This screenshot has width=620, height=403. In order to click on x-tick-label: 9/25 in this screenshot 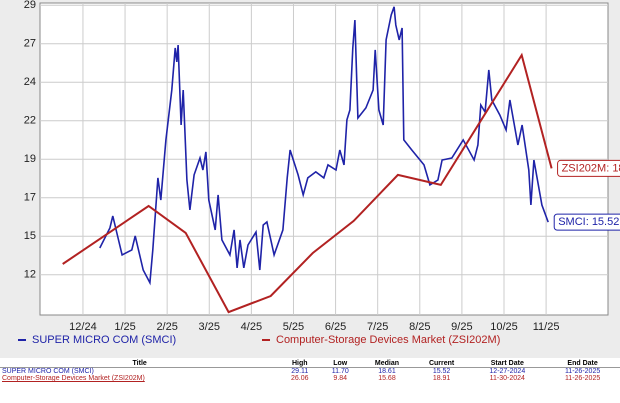, I will do `click(461, 327)`.